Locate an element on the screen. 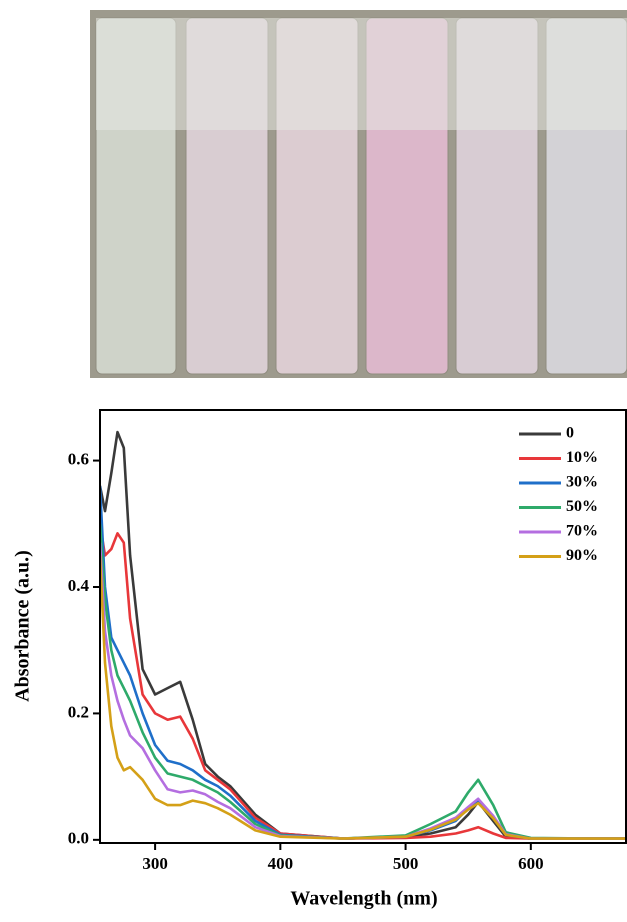  x-tick-label: 300 is located at coordinates (155, 863).